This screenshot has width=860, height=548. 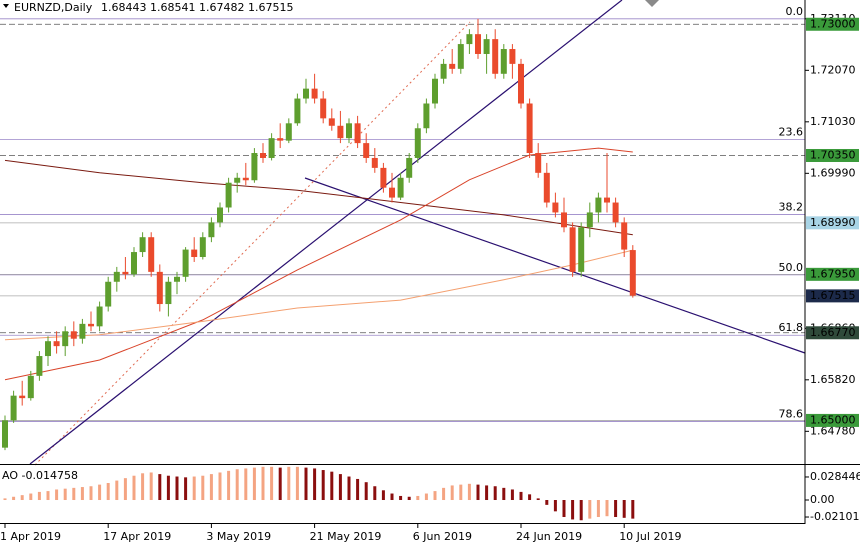 I want to click on price-label: 1.67515, so click(x=833, y=295).